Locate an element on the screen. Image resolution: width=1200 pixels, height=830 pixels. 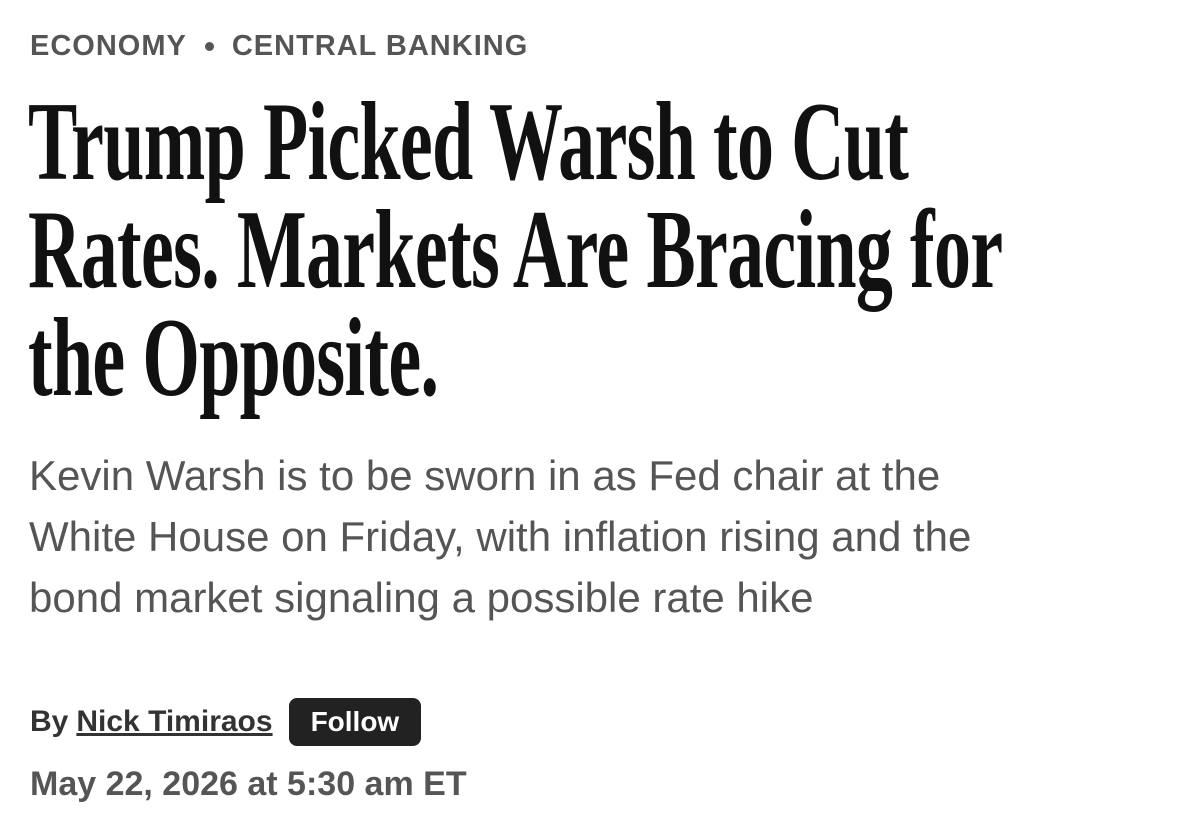
breadcrumbs: ECONOMY CENTRAL BANKING is located at coordinates (279, 46).